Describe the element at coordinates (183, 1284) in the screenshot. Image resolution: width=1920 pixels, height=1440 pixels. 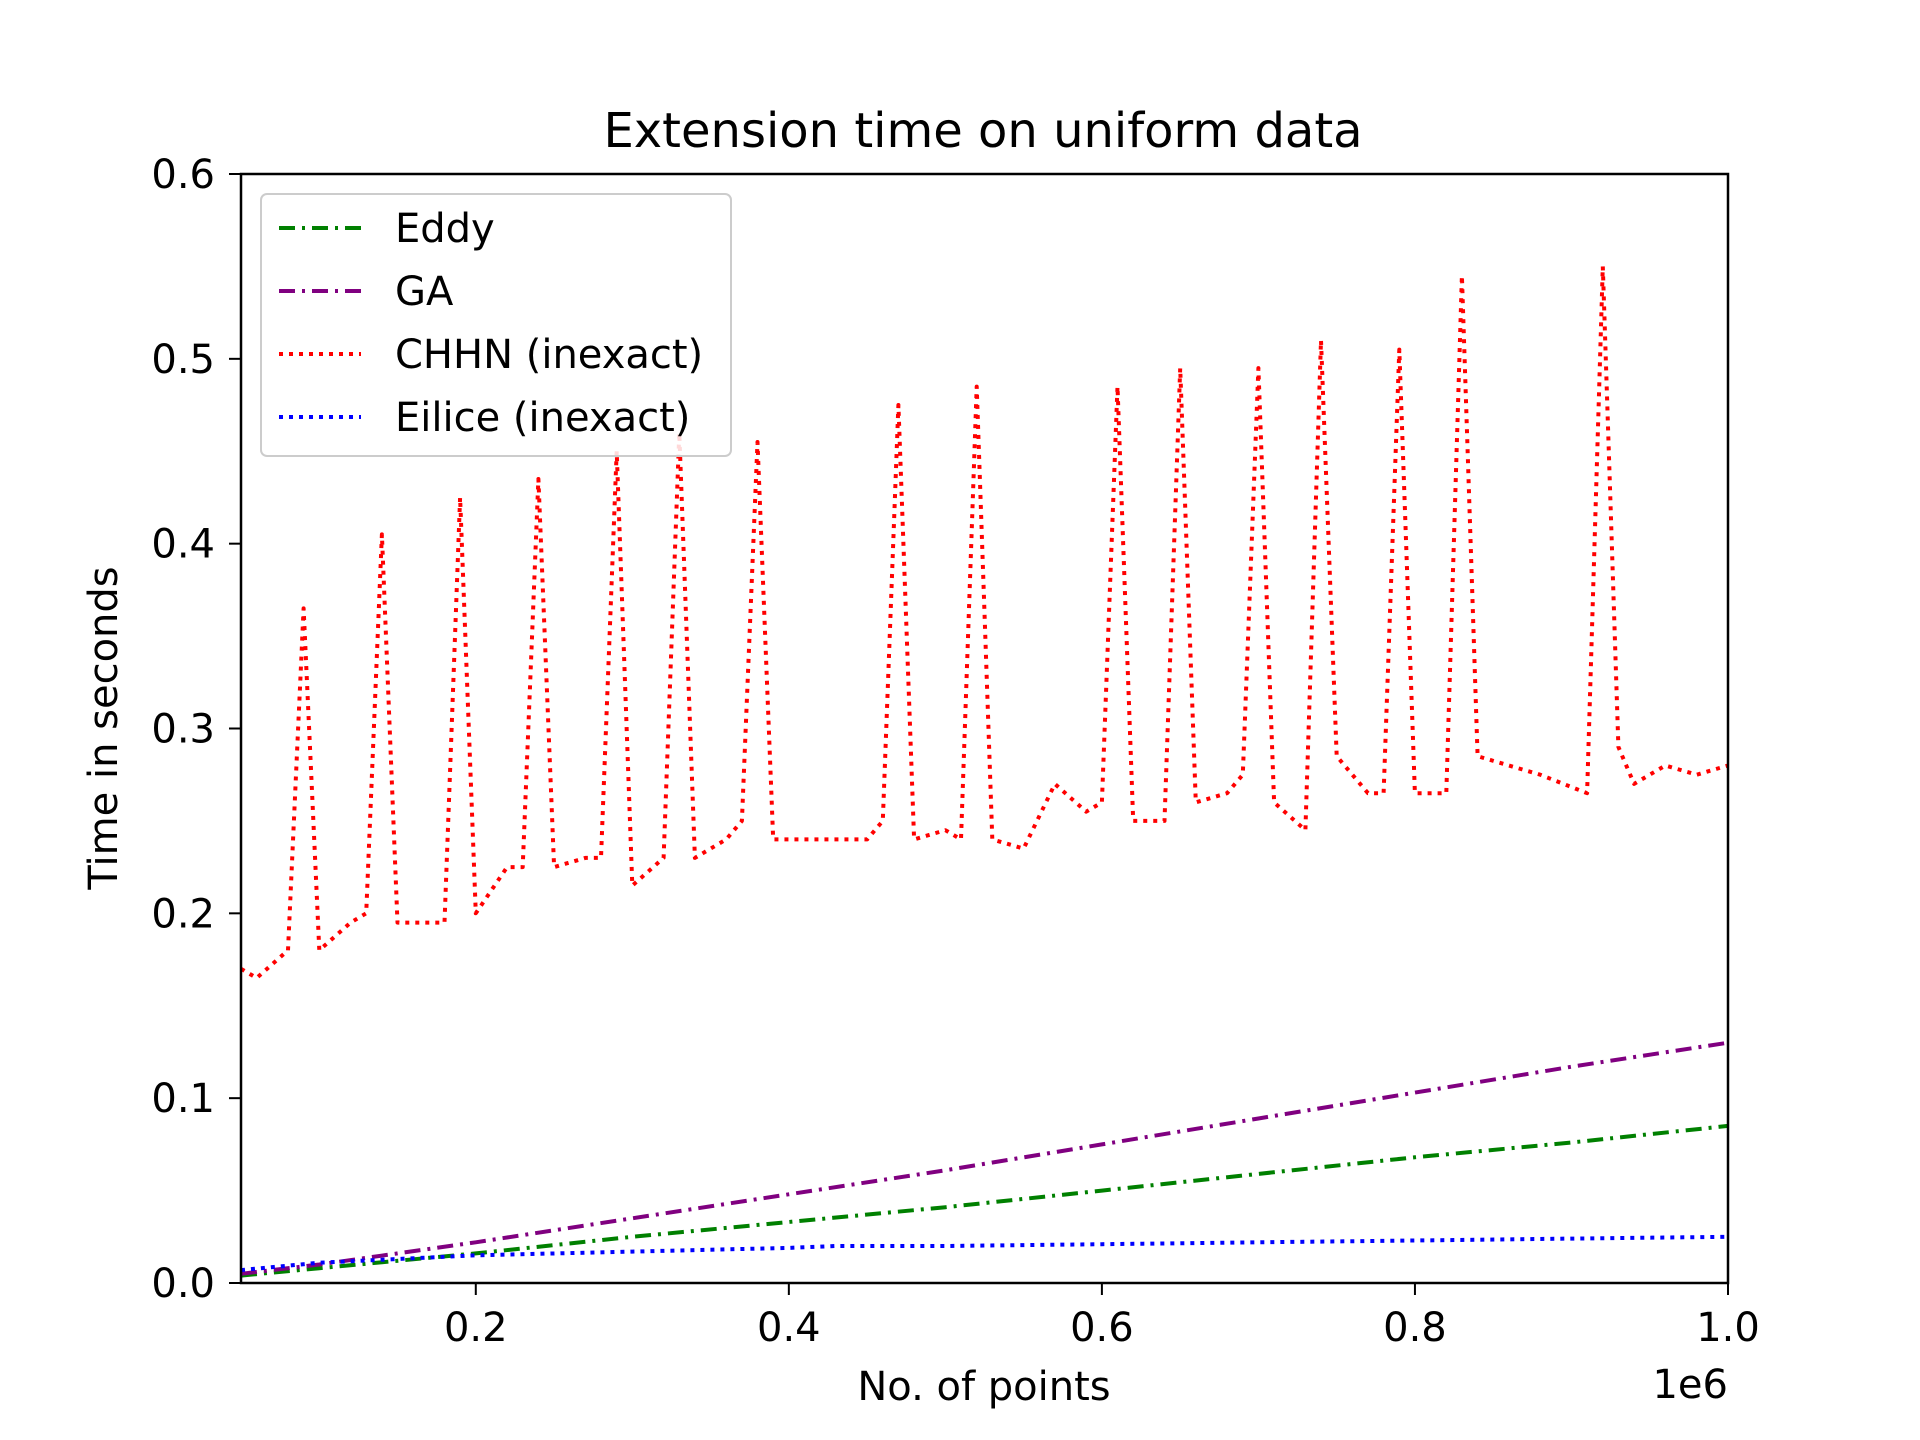
I see `y-tick-label: 0.0` at that location.